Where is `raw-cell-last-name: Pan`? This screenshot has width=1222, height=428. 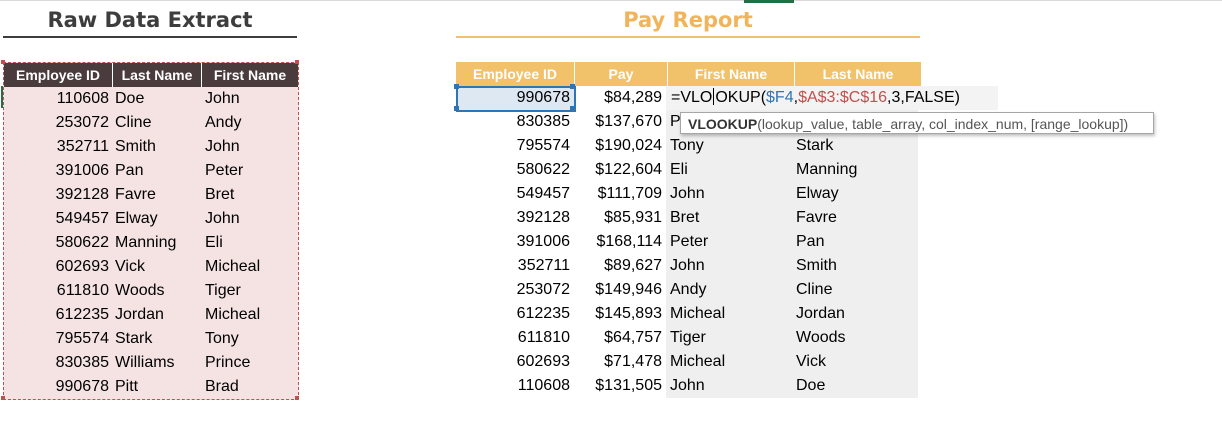 raw-cell-last-name: Pan is located at coordinates (129, 170).